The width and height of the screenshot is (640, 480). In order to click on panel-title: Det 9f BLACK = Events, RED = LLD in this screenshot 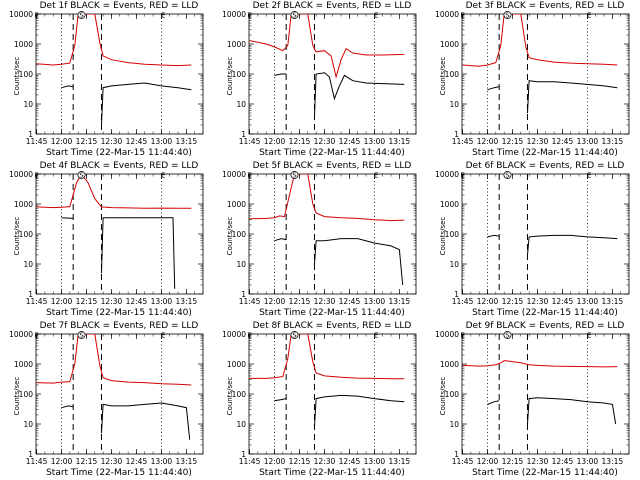, I will do `click(545, 326)`.